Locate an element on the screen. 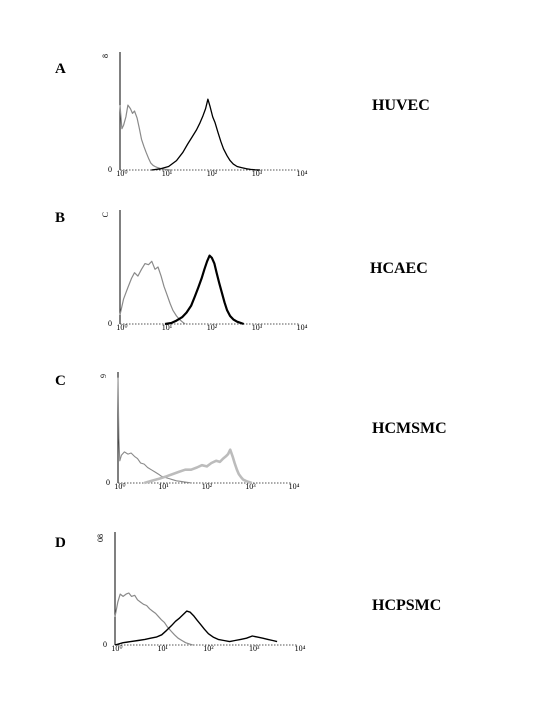 This screenshot has height=720, width=540. y-max-label: C is located at coordinates (105, 214).